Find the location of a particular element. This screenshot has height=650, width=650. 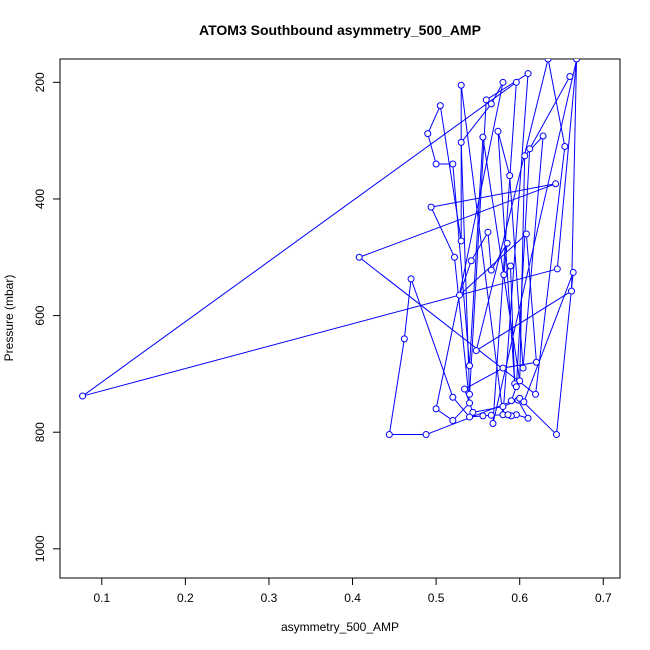

y-tick-label: 200 is located at coordinates (40, 82).